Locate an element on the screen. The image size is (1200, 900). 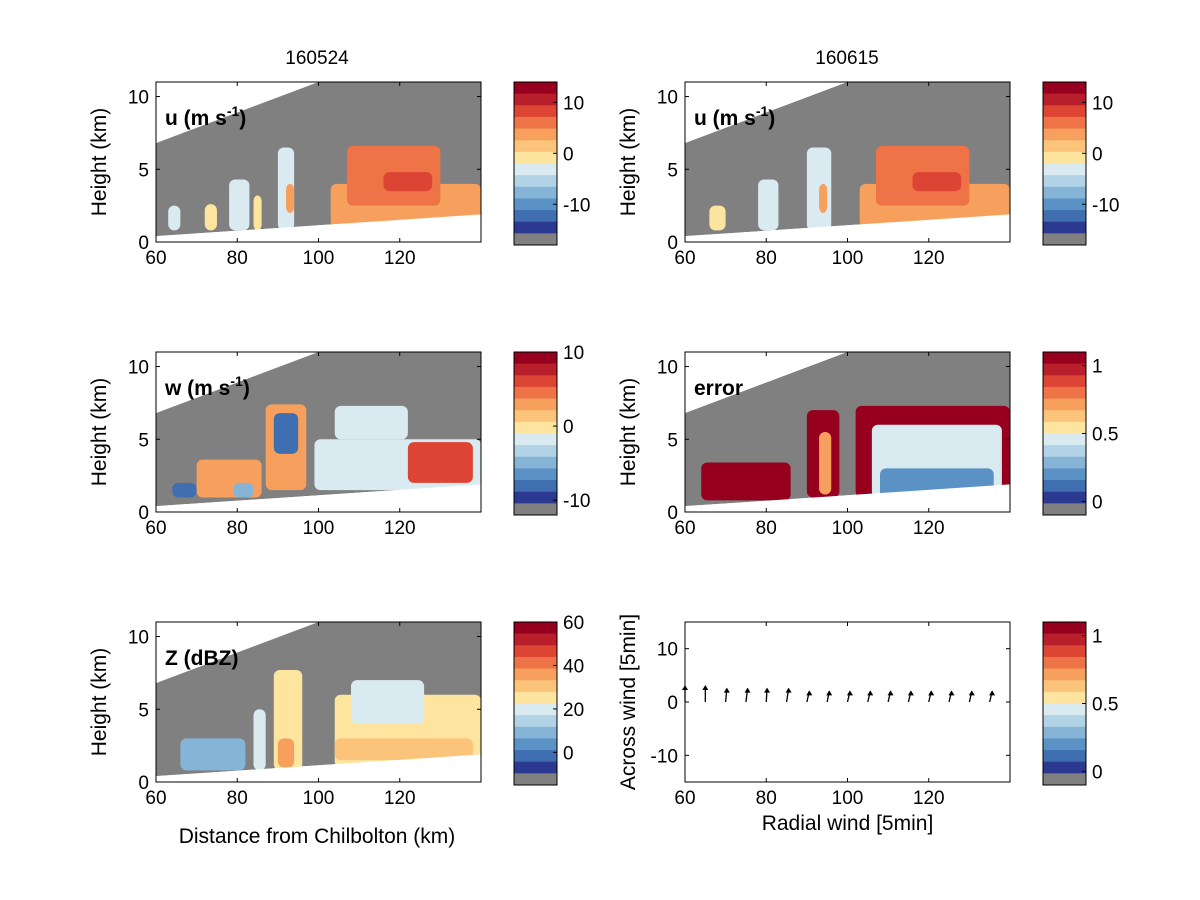
colorbar: 10.50 is located at coordinates (1080, 433).